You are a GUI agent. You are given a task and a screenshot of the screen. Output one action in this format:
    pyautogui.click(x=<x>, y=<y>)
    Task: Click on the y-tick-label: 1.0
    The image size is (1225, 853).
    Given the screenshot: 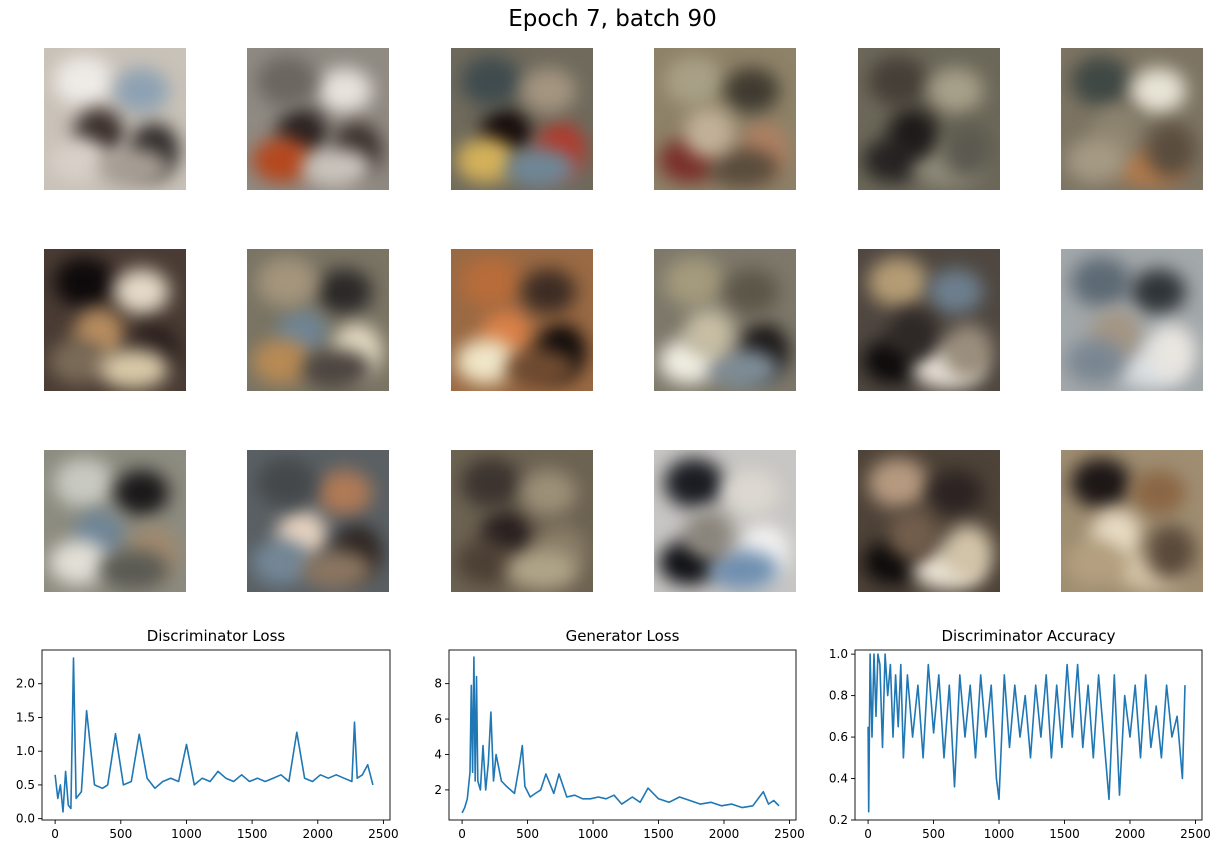 What is the action you would take?
    pyautogui.click(x=838, y=654)
    